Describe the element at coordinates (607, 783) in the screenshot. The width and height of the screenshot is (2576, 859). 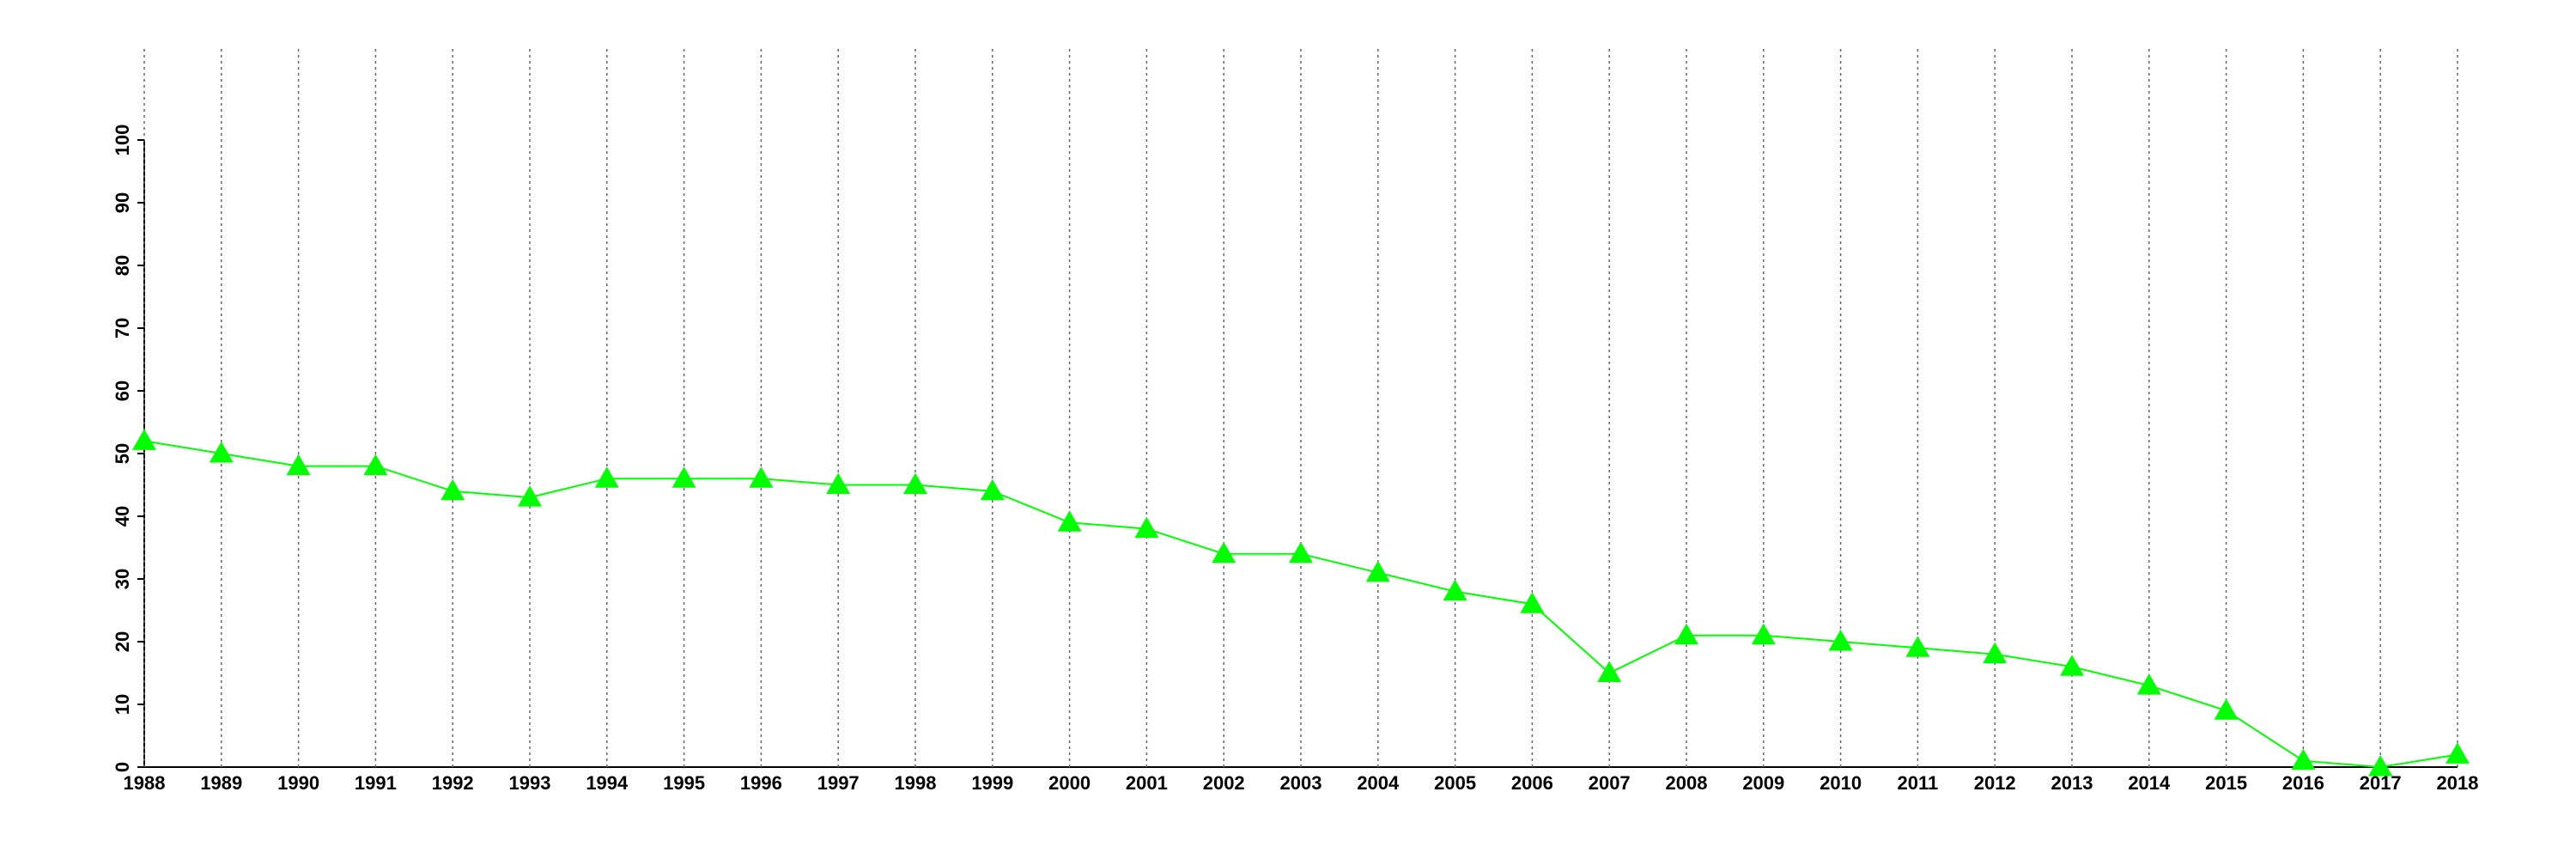
I see `x-tick-label: 1994` at that location.